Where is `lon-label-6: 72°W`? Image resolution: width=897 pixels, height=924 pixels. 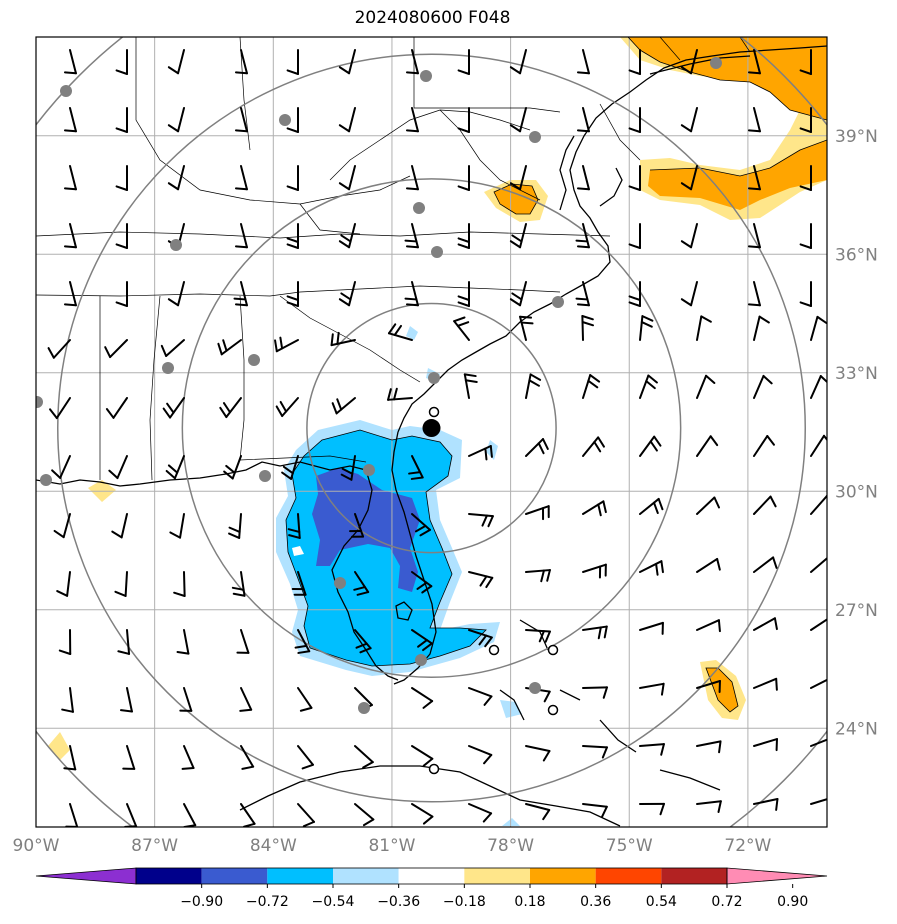 lon-label-6: 72°W is located at coordinates (747, 846).